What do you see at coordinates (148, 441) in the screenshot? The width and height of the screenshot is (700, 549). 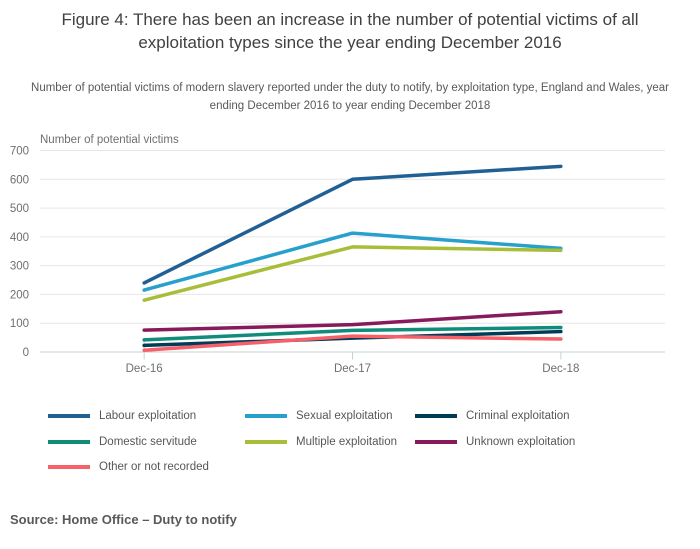 I see `legend-label: Domestic servitude` at bounding box center [148, 441].